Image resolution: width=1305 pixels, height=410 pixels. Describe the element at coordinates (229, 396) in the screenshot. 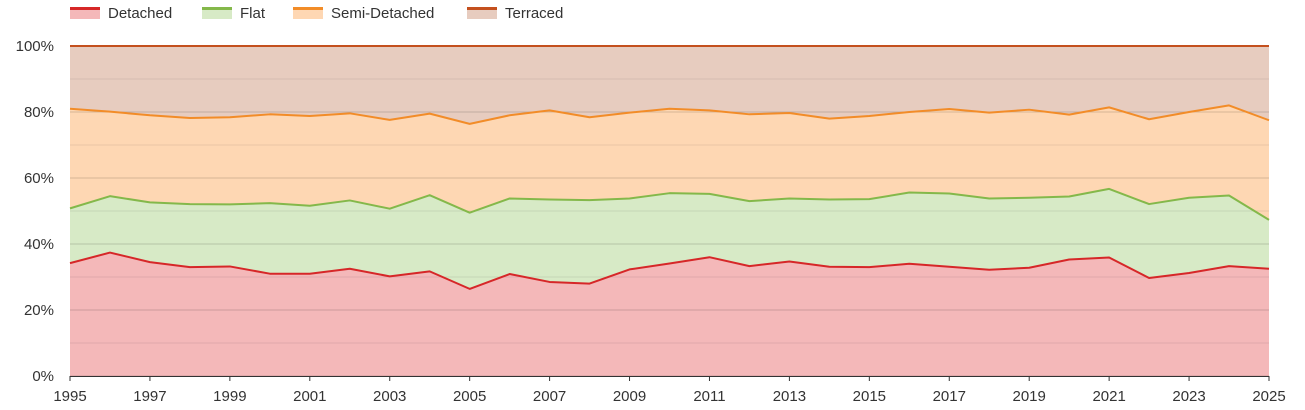

I see `x-tick-label: 1999` at that location.